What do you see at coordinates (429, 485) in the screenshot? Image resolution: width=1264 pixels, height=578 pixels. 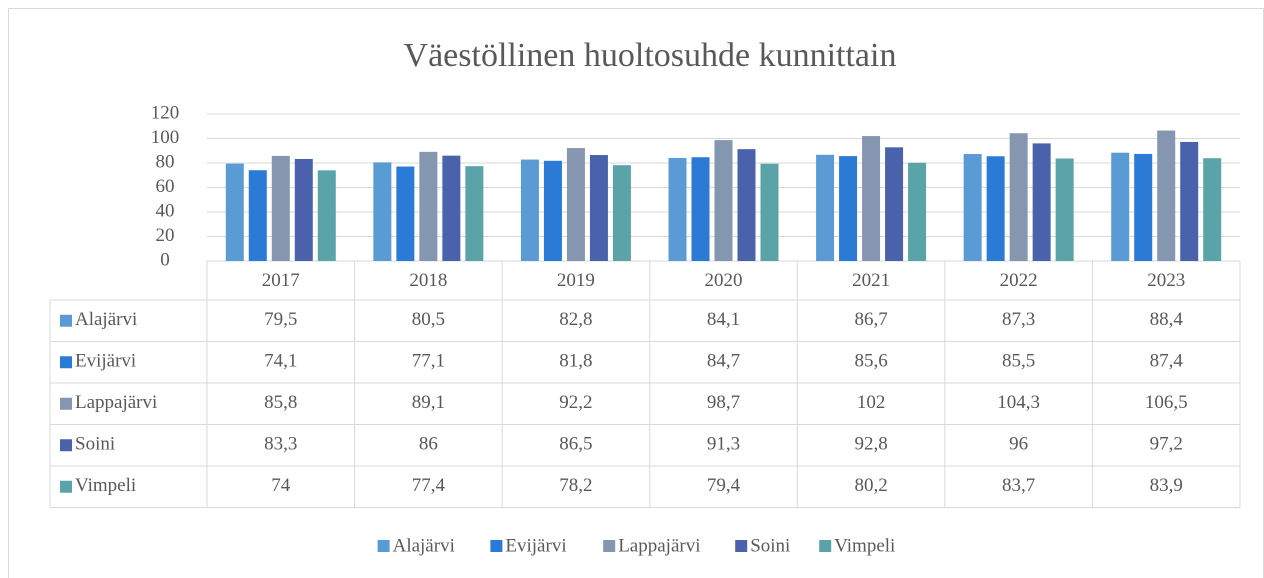 I see `table-cell: 77,4` at bounding box center [429, 485].